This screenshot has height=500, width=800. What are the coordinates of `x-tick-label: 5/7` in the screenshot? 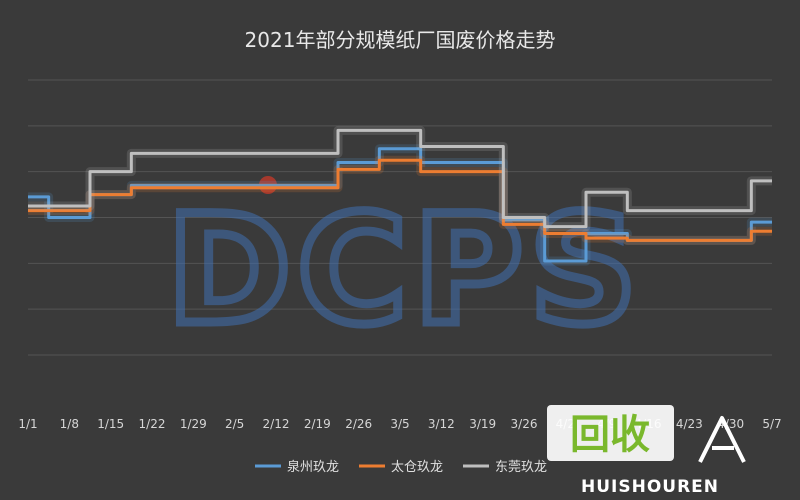 It's located at (771, 424).